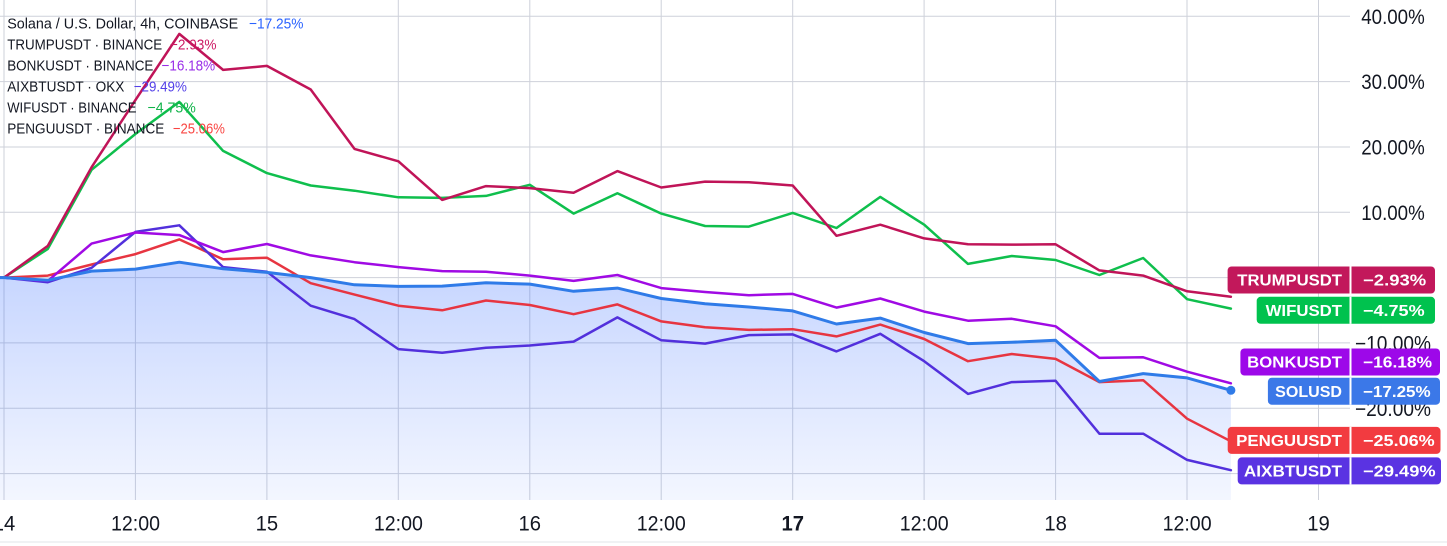 This screenshot has height=546, width=1447. What do you see at coordinates (85, 129) in the screenshot?
I see `svg-text: PENGUUSDT · BINANCE` at bounding box center [85, 129].